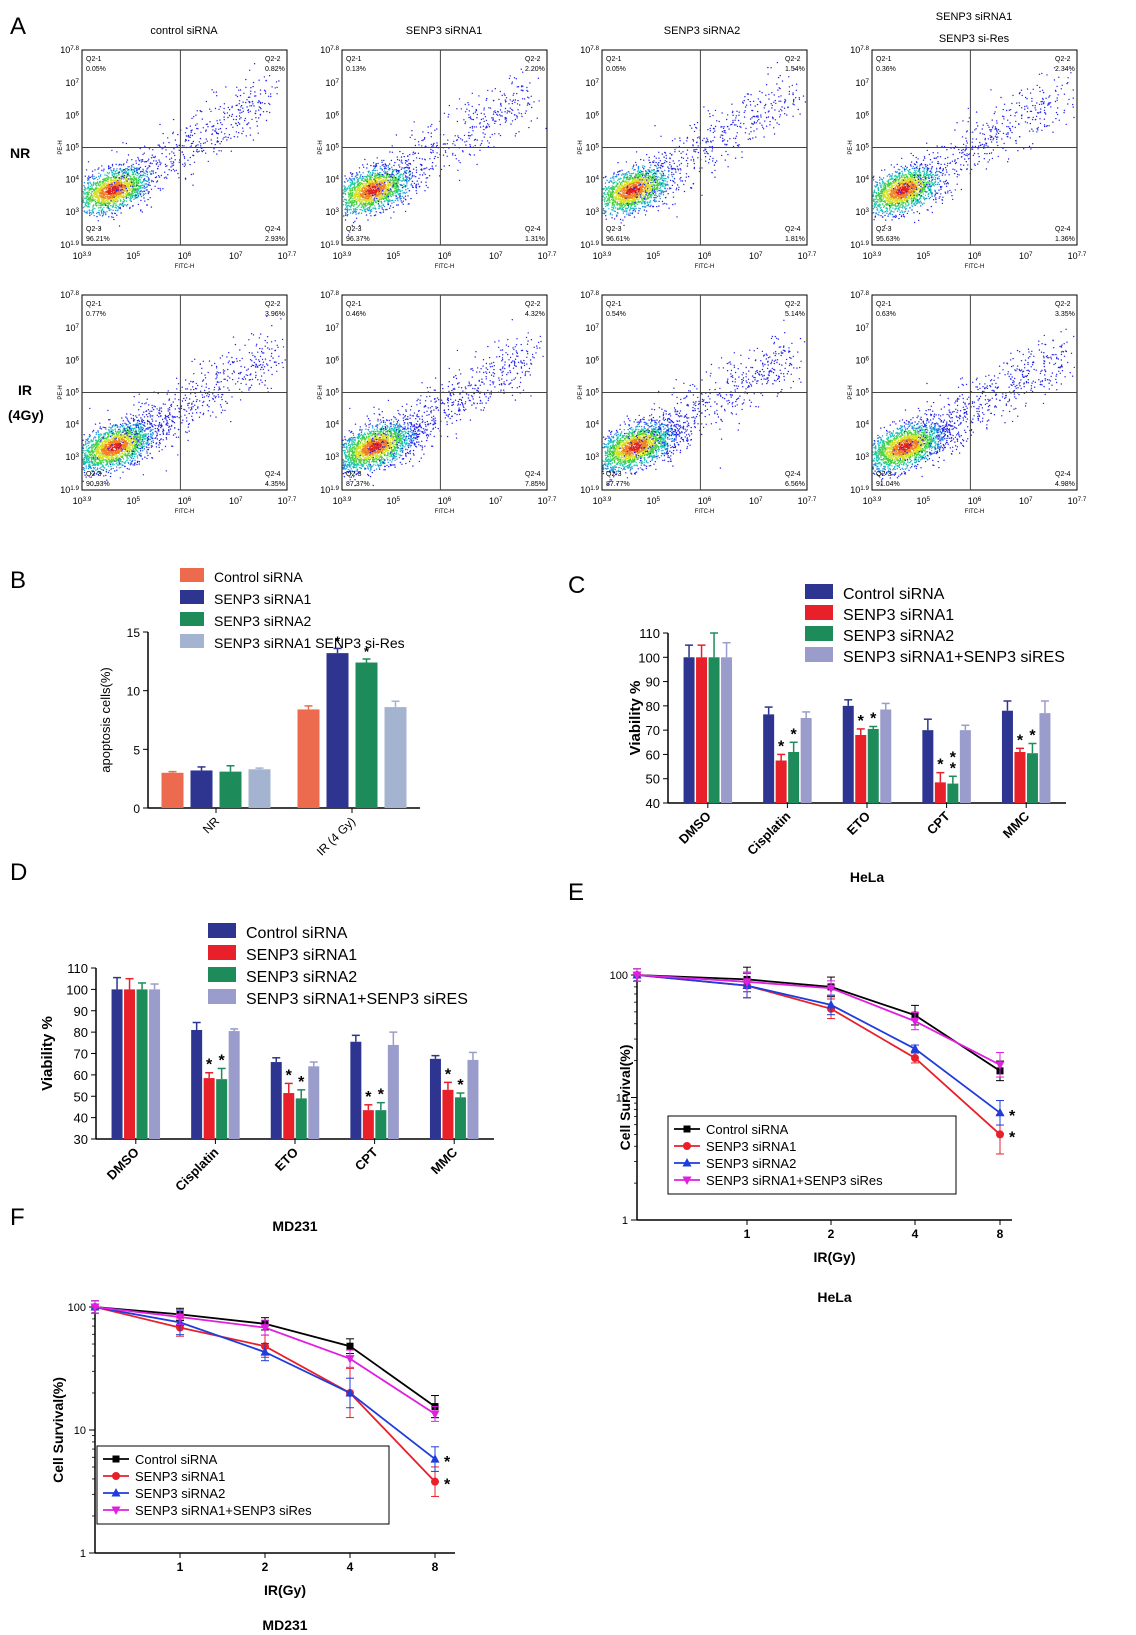 This screenshot has height=1635, width=1136. Describe the element at coordinates (98, 484) in the screenshot. I see `quadrant-value: 90.93%` at that location.